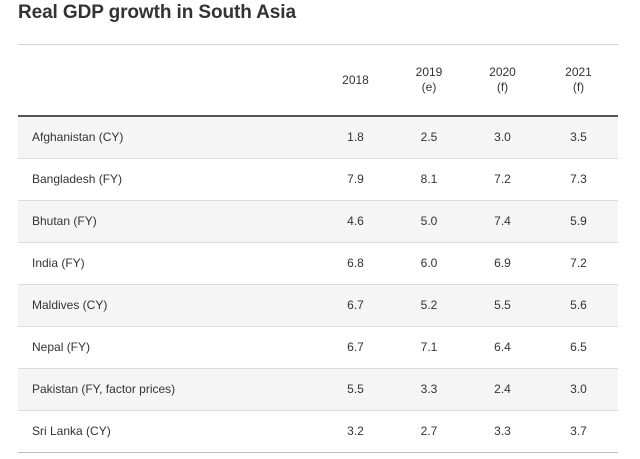 This screenshot has width=640, height=459. Describe the element at coordinates (578, 72) in the screenshot. I see `header-year: 2021` at that location.